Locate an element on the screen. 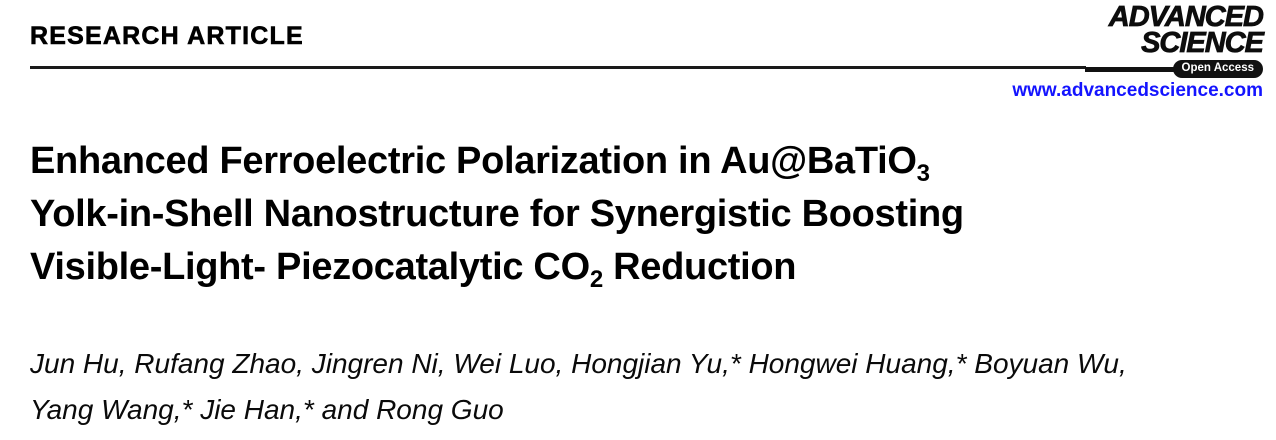 Image resolution: width=1276 pixels, height=440 pixels. journal-website-link: www.advancedscience.com is located at coordinates (1137, 90).